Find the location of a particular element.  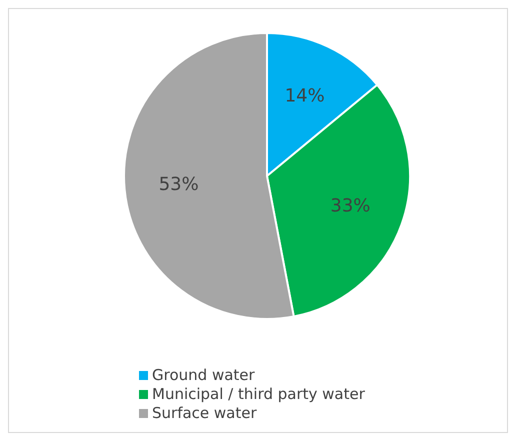

data-label: 14% is located at coordinates (304, 95).